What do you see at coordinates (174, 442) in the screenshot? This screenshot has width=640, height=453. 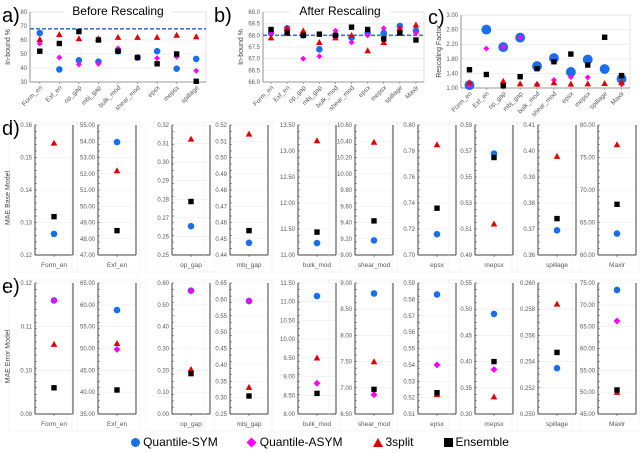 I see `legend-item-quantile-sym: Quantile-SYM` at bounding box center [174, 442].